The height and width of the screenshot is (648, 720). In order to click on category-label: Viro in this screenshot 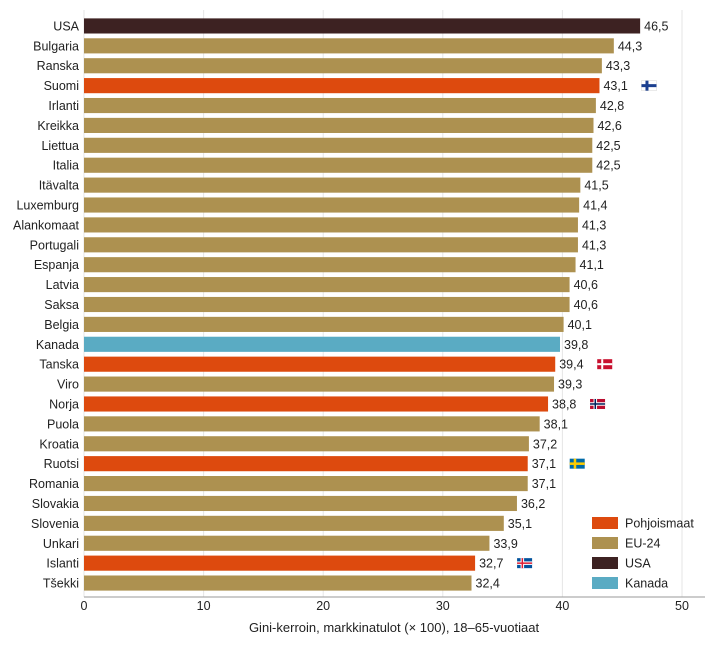, I will do `click(68, 385)`.